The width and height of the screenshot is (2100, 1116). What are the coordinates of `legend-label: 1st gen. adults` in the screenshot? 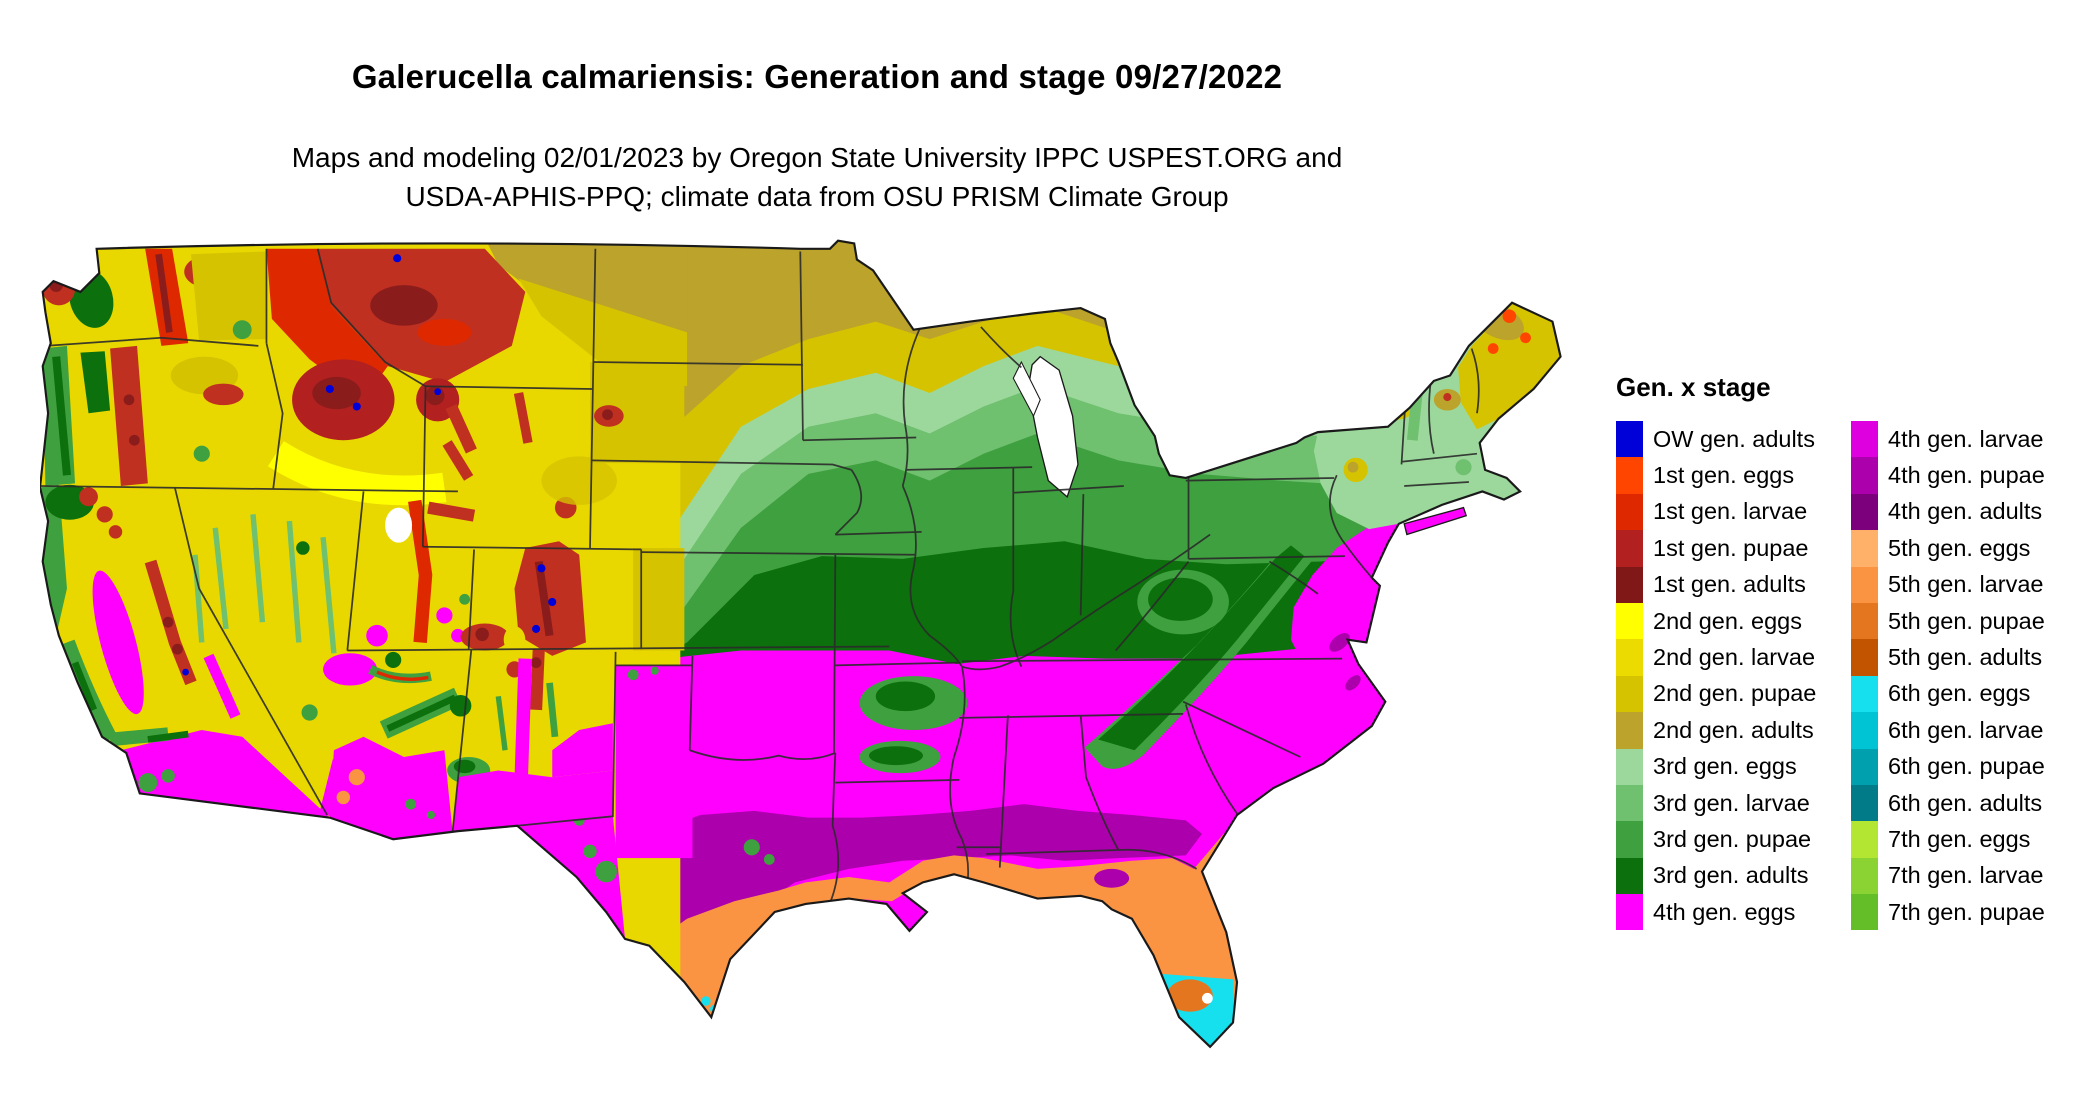 It's located at (1729, 584).